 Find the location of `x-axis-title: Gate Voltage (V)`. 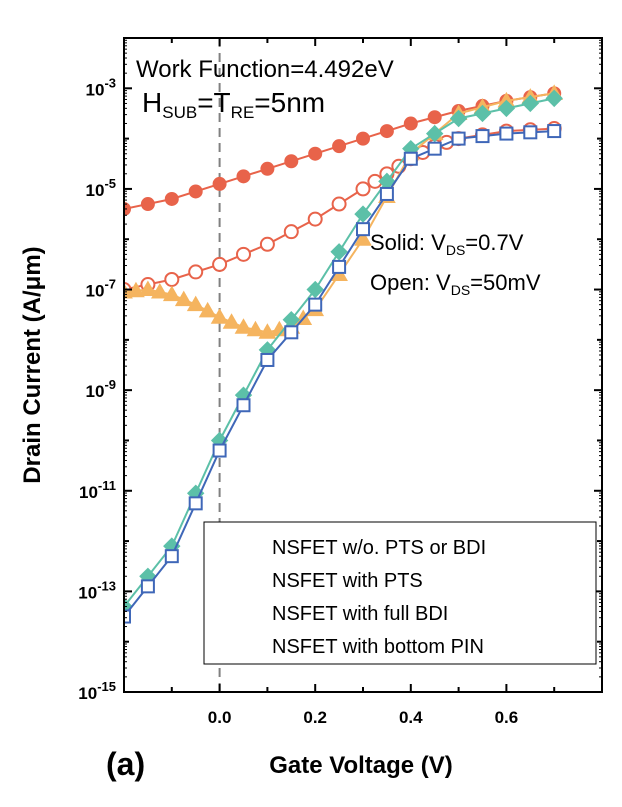

x-axis-title: Gate Voltage (V) is located at coordinates (361, 765).